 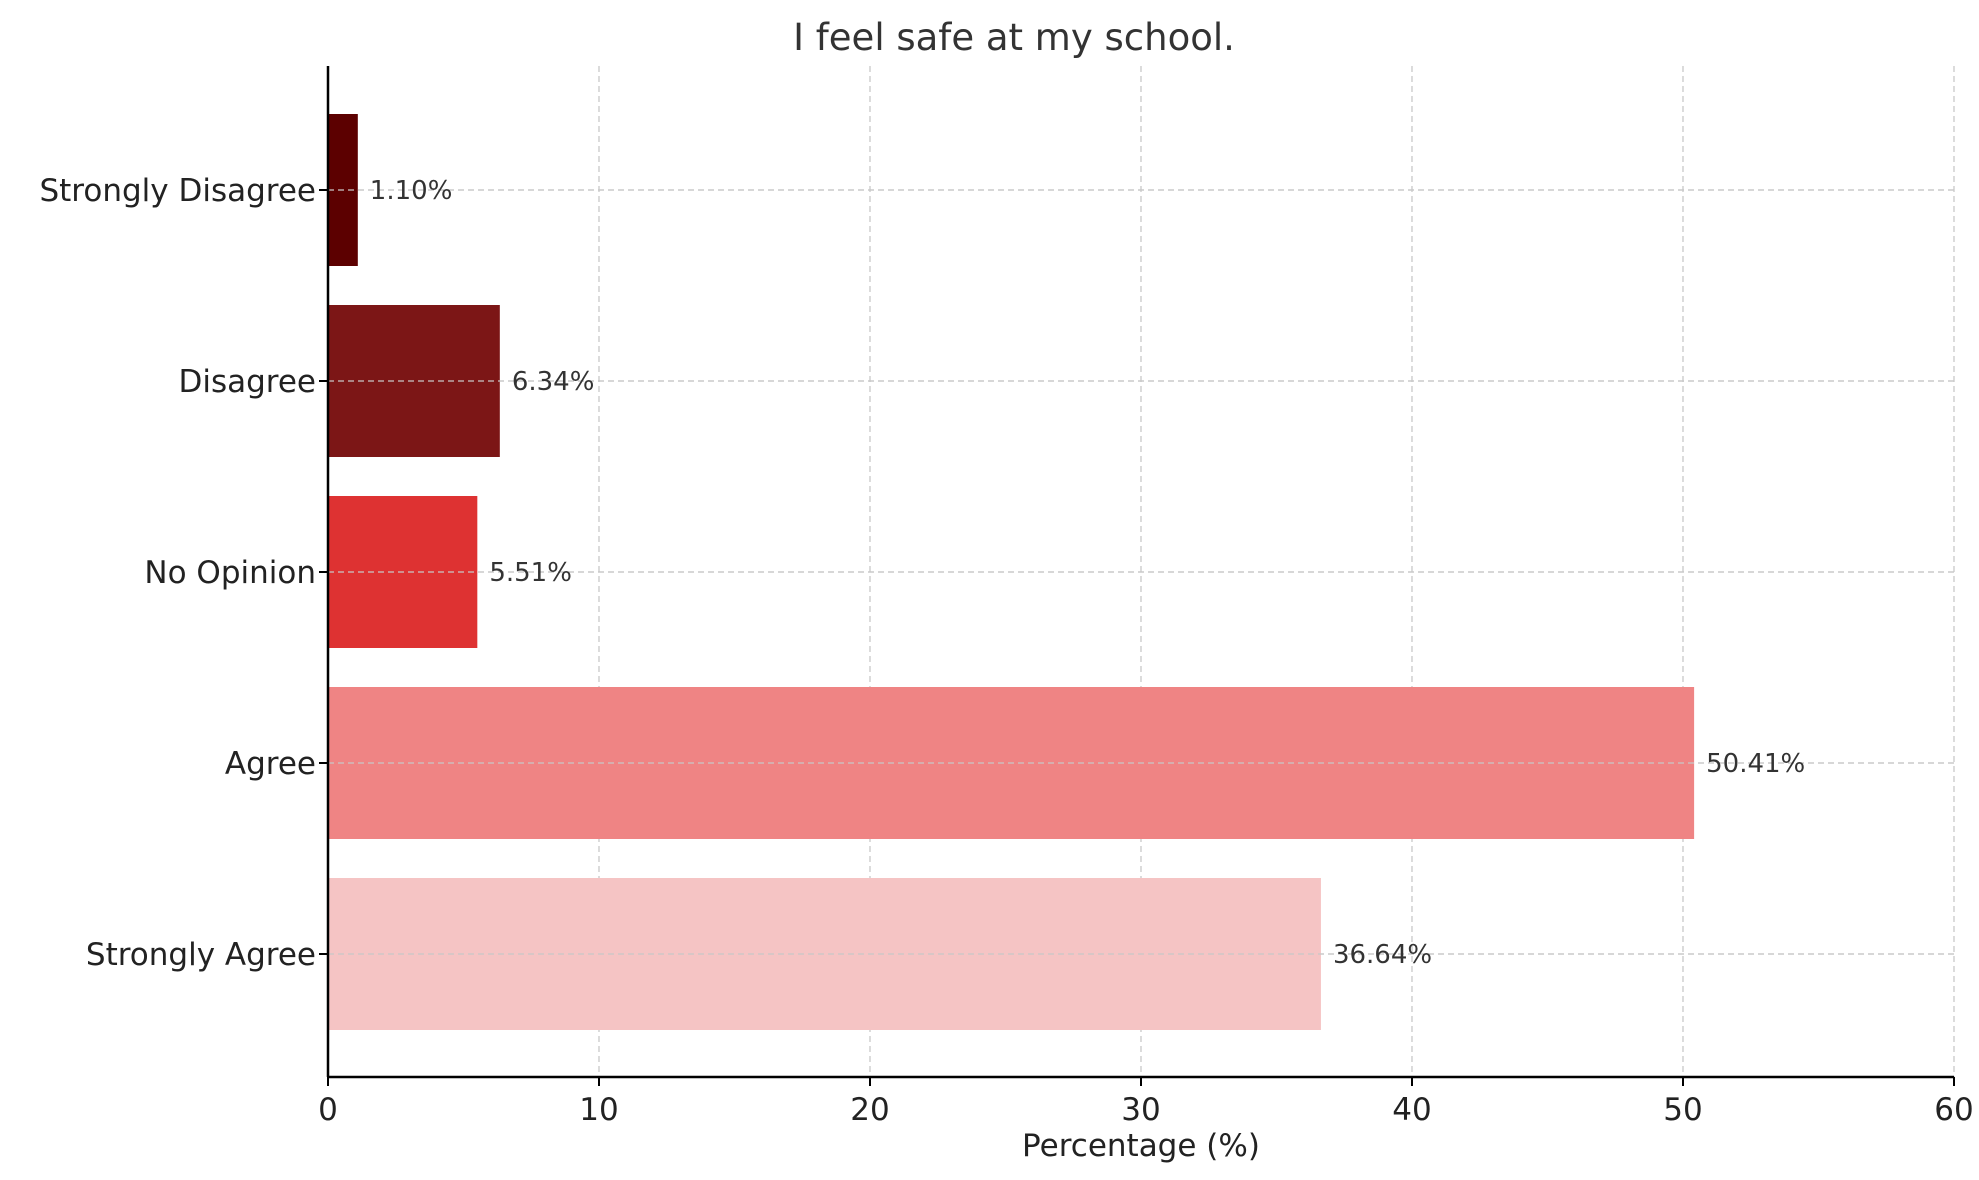 What do you see at coordinates (230, 573) in the screenshot?
I see `y-tick-label: No Opinion` at bounding box center [230, 573].